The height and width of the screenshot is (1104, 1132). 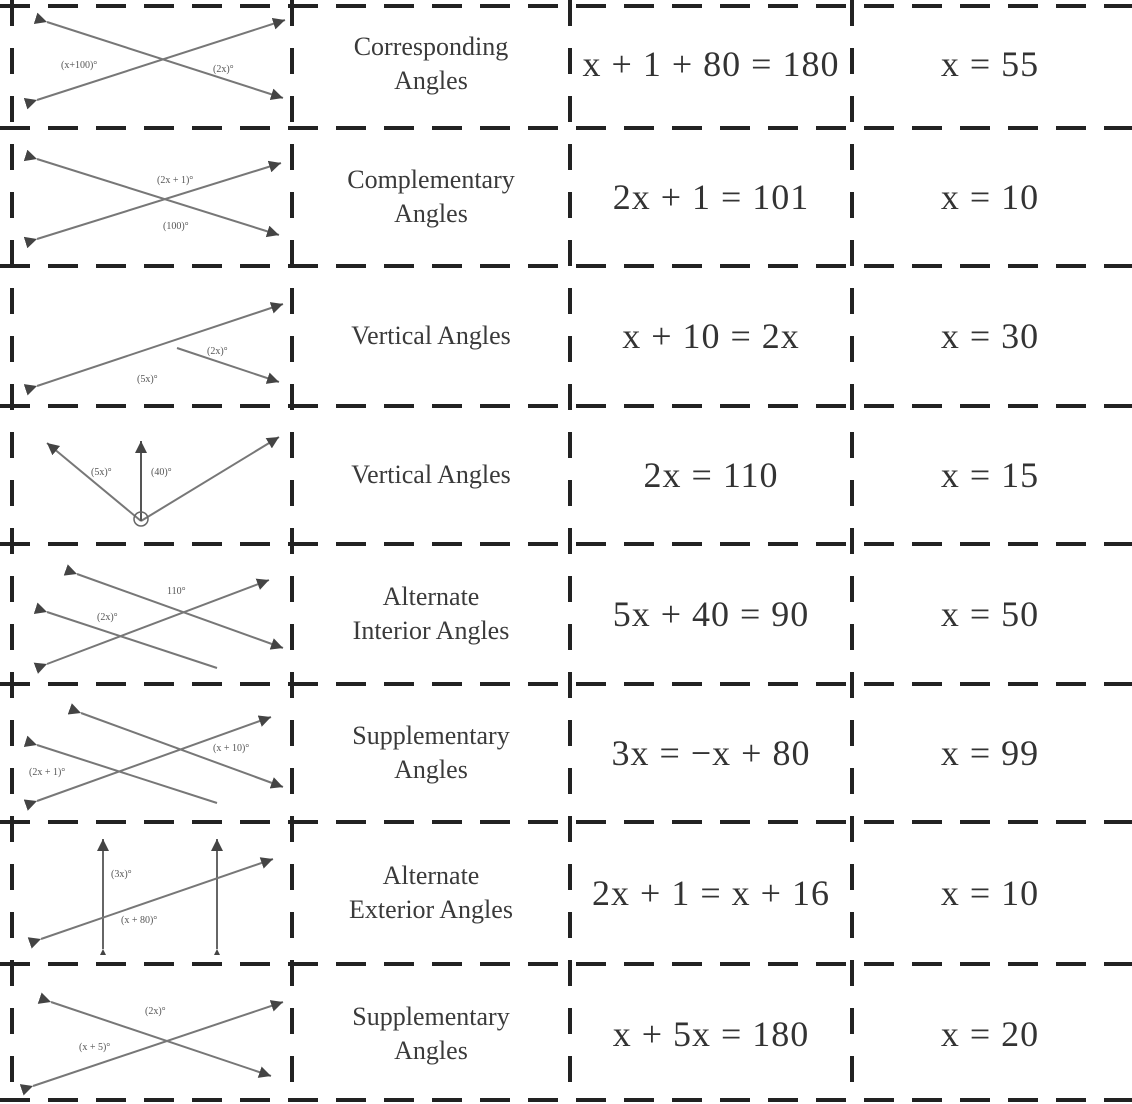 I want to click on angle-label: (3x)°, so click(x=121, y=874).